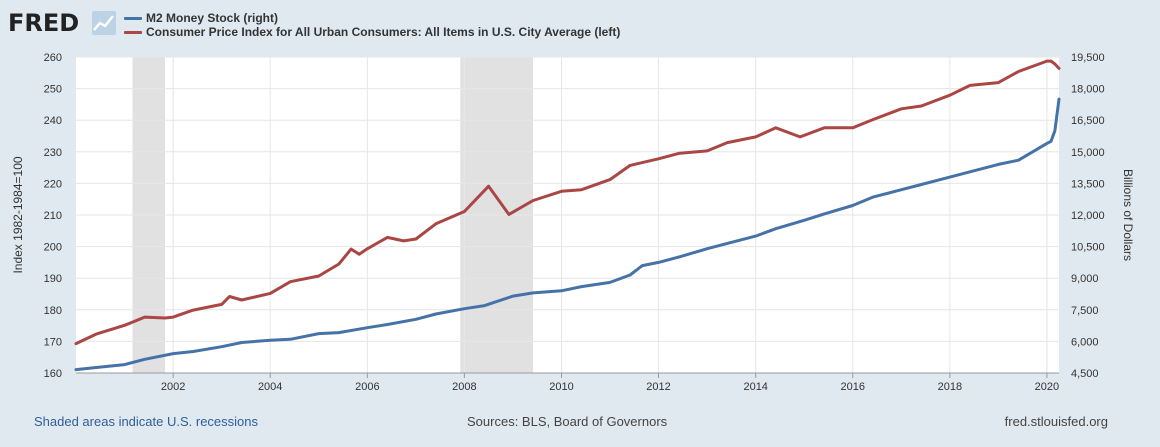  What do you see at coordinates (567, 421) in the screenshot?
I see `sources-text: Sources: BLS, Board of Governors` at bounding box center [567, 421].